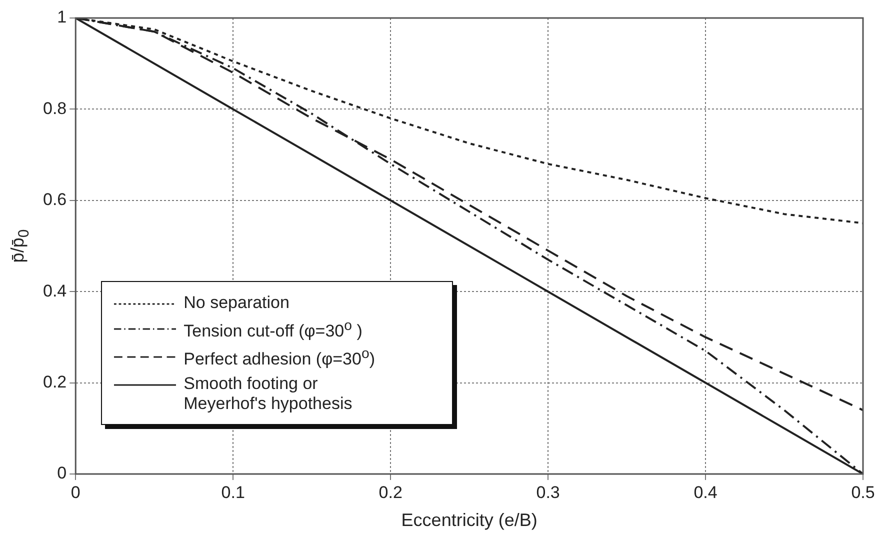 The height and width of the screenshot is (542, 879). I want to click on x-axis-title: Eccentricity (e/B), so click(469, 520).